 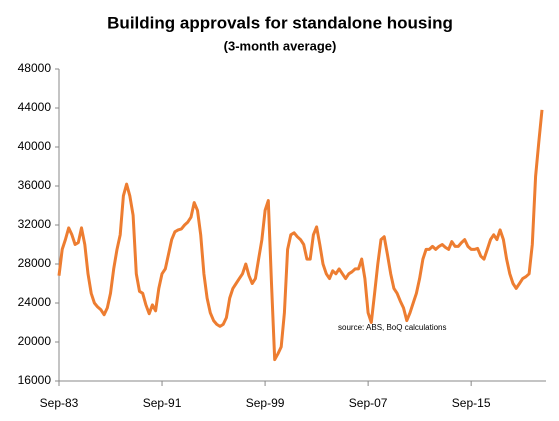 What do you see at coordinates (392, 327) in the screenshot?
I see `annotation: source: ABS, BoQ calculations` at bounding box center [392, 327].